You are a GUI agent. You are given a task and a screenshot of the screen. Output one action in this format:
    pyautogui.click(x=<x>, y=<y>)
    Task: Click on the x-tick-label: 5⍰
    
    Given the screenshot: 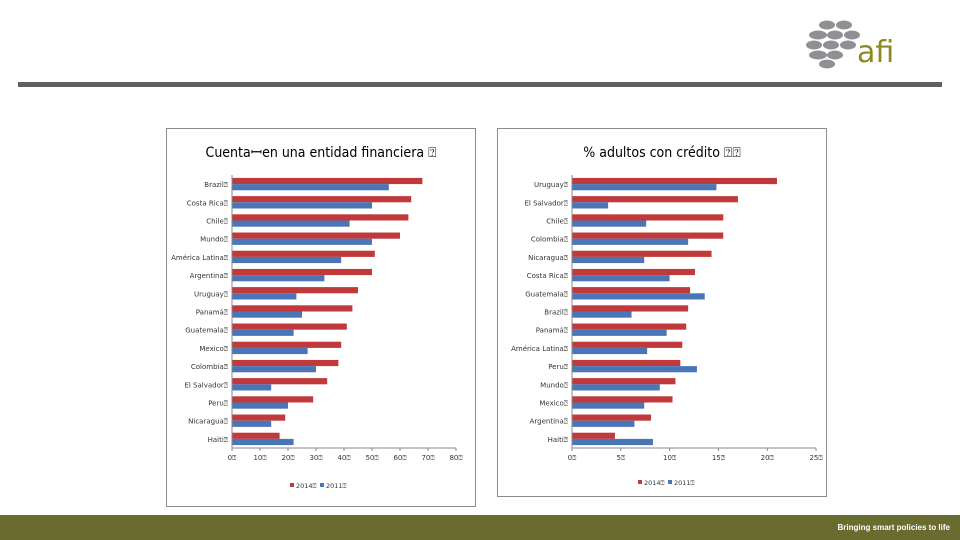 What is the action you would take?
    pyautogui.click(x=620, y=458)
    